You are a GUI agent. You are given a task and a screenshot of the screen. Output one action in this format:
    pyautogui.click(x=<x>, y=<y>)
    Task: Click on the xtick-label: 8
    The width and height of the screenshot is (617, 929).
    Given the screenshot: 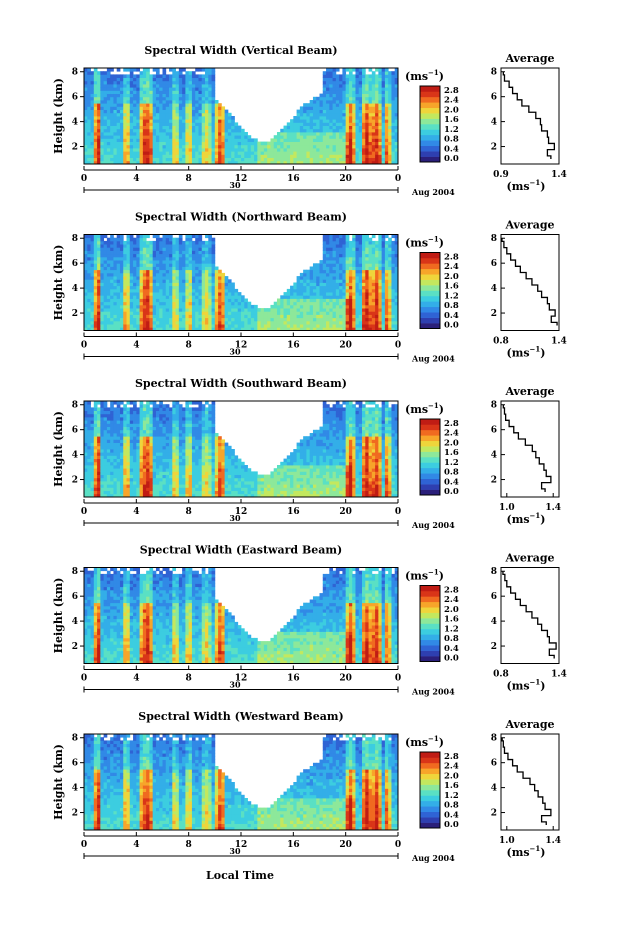 What is the action you would take?
    pyautogui.click(x=189, y=179)
    